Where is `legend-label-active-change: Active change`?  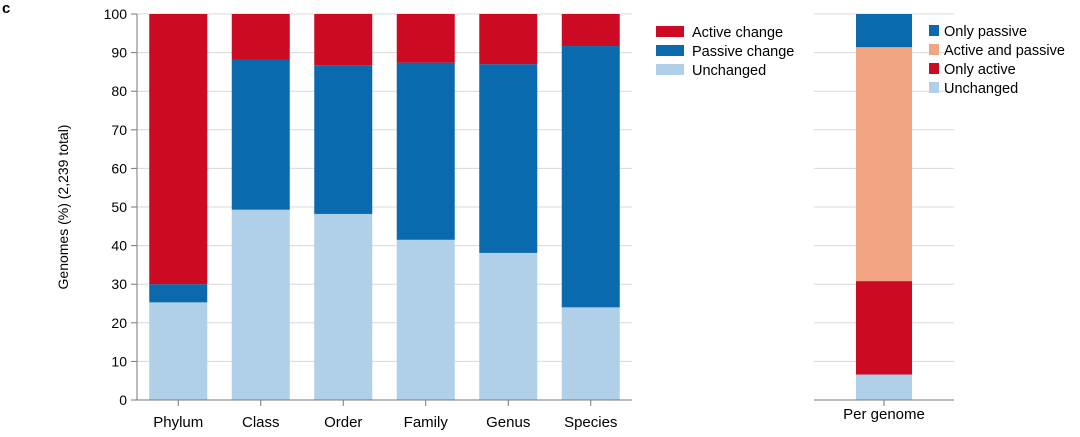 legend-label-active-change: Active change is located at coordinates (737, 33).